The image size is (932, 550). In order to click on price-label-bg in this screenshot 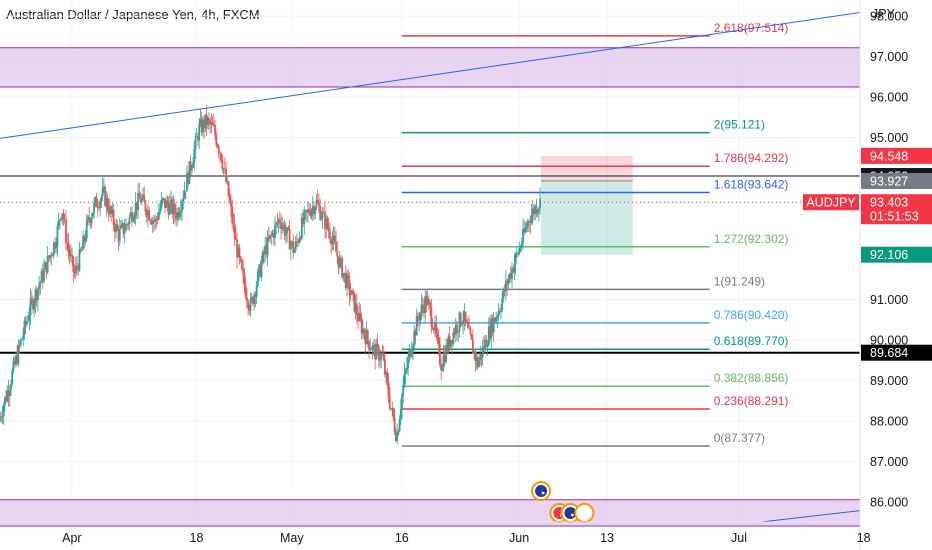, I will do `click(896, 181)`.